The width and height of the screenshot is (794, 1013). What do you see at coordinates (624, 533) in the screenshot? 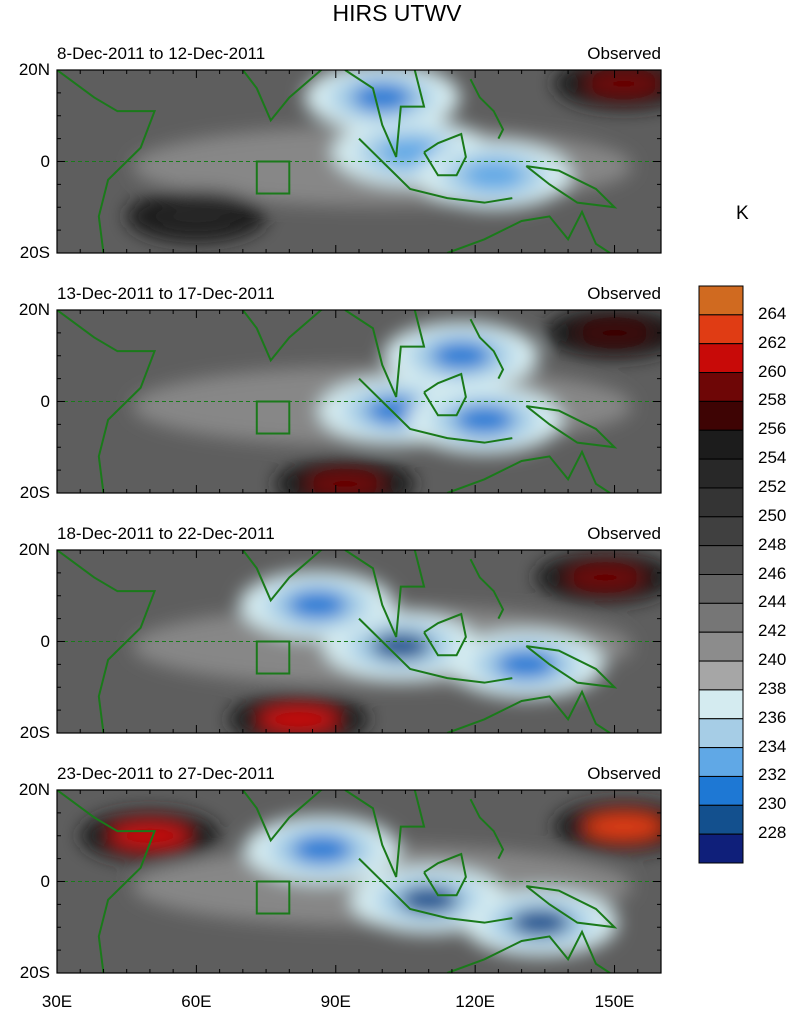
I see `panel-3-label: Observed` at bounding box center [624, 533].